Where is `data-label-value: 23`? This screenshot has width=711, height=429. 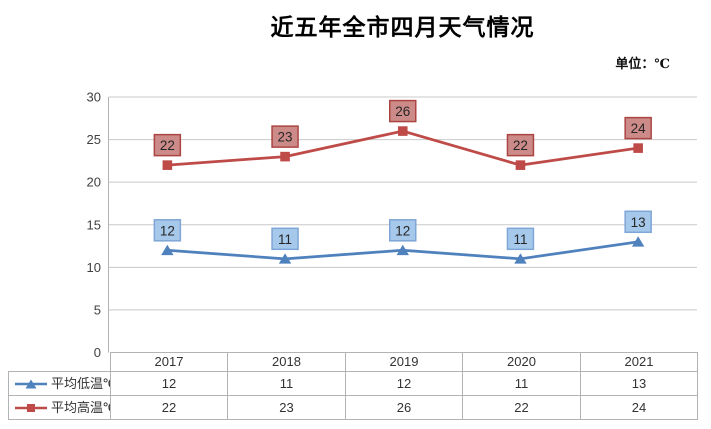 data-label-value: 23 is located at coordinates (285, 137).